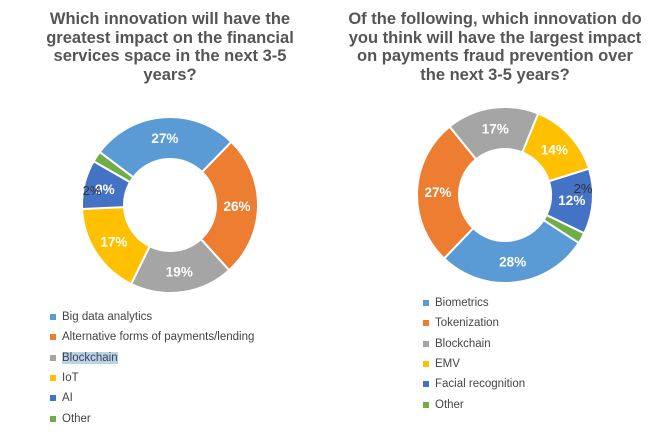  I want to click on left-legend-item-alternative-forms-of-payments-lending: Alternative forms of payments/lending, so click(152, 337).